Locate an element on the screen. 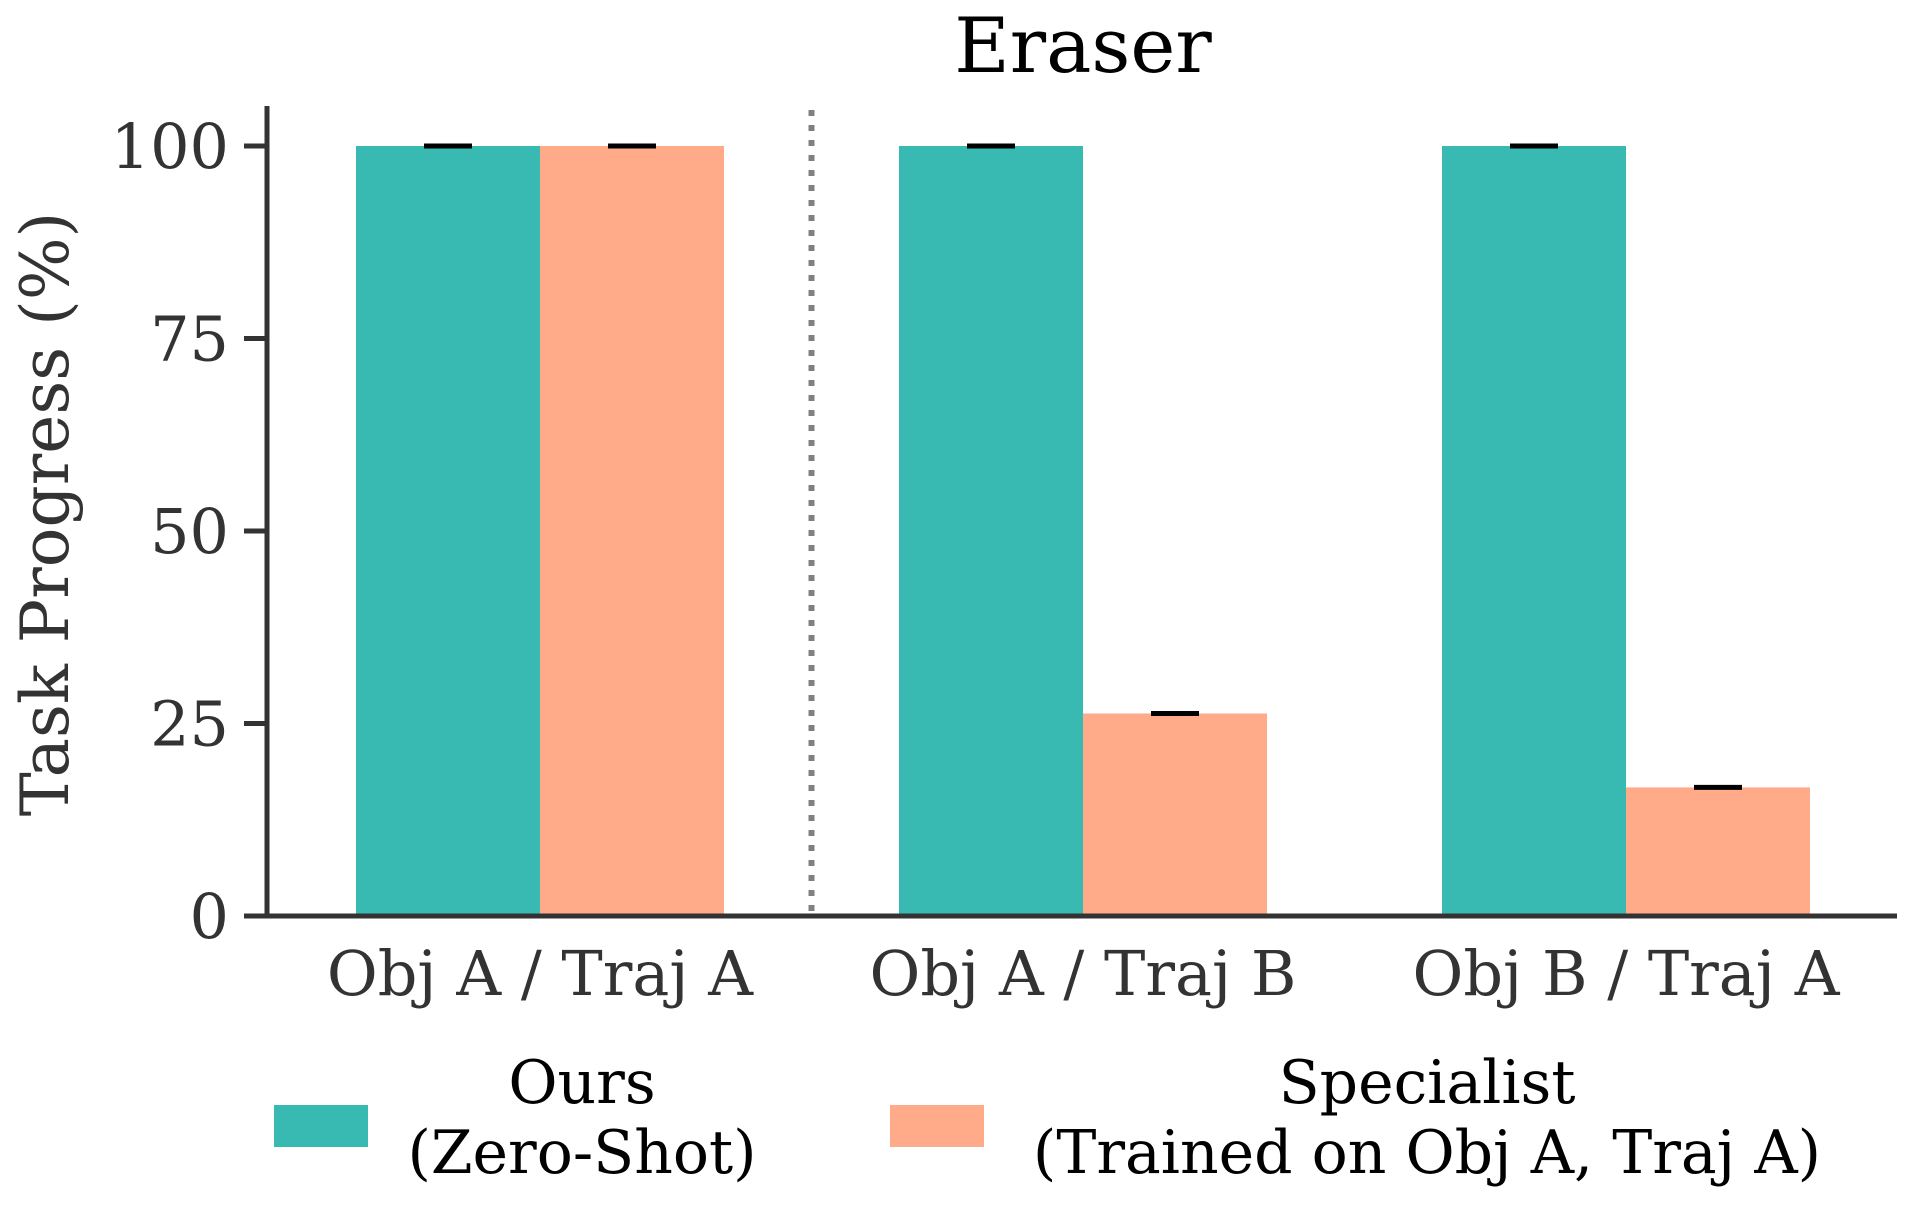  legend-label-line: Ours is located at coordinates (581, 1083).